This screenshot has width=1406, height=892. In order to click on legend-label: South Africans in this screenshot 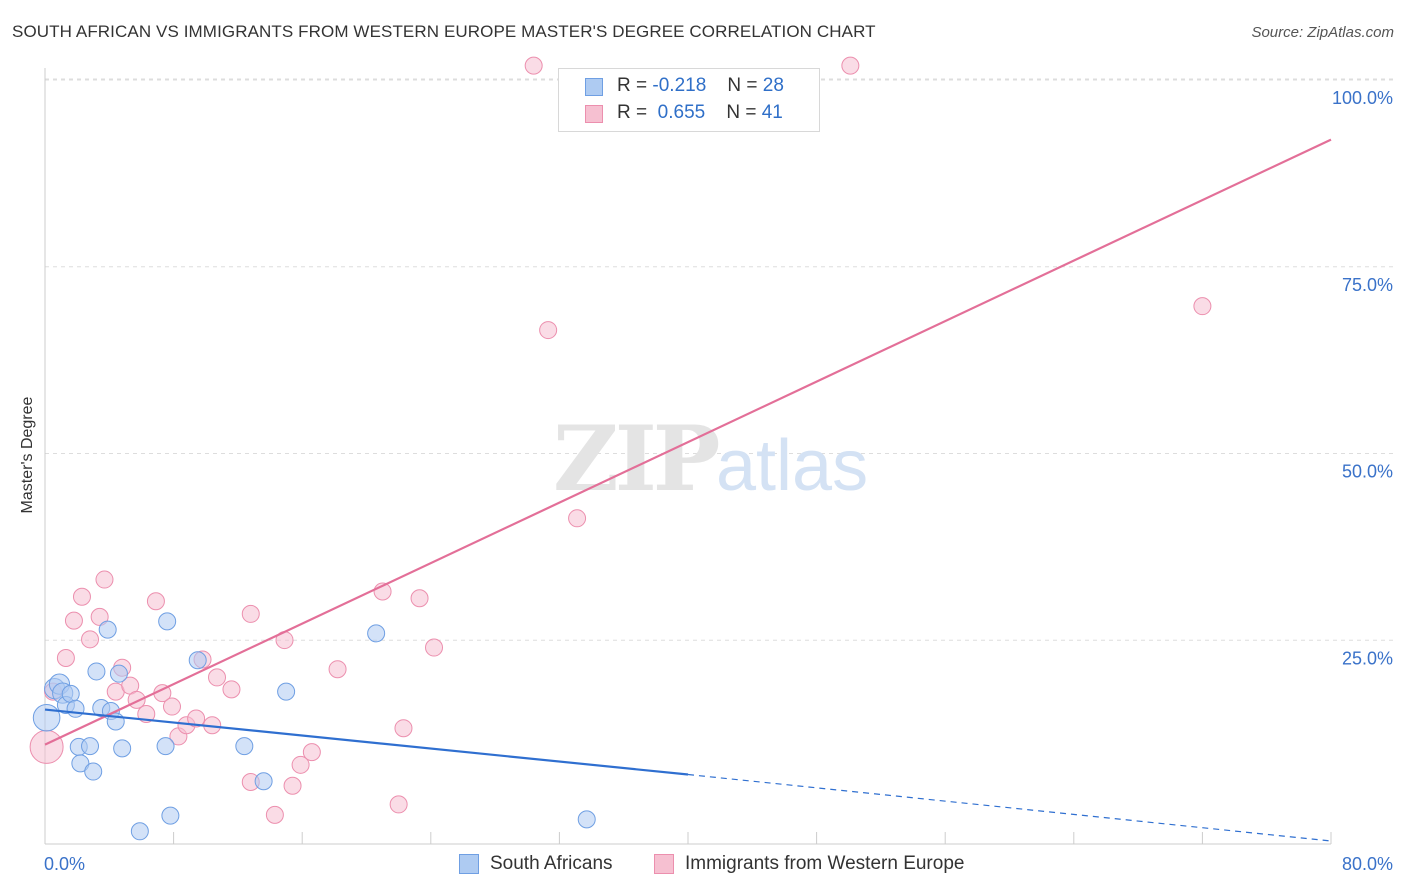, I will do `click(551, 863)`.